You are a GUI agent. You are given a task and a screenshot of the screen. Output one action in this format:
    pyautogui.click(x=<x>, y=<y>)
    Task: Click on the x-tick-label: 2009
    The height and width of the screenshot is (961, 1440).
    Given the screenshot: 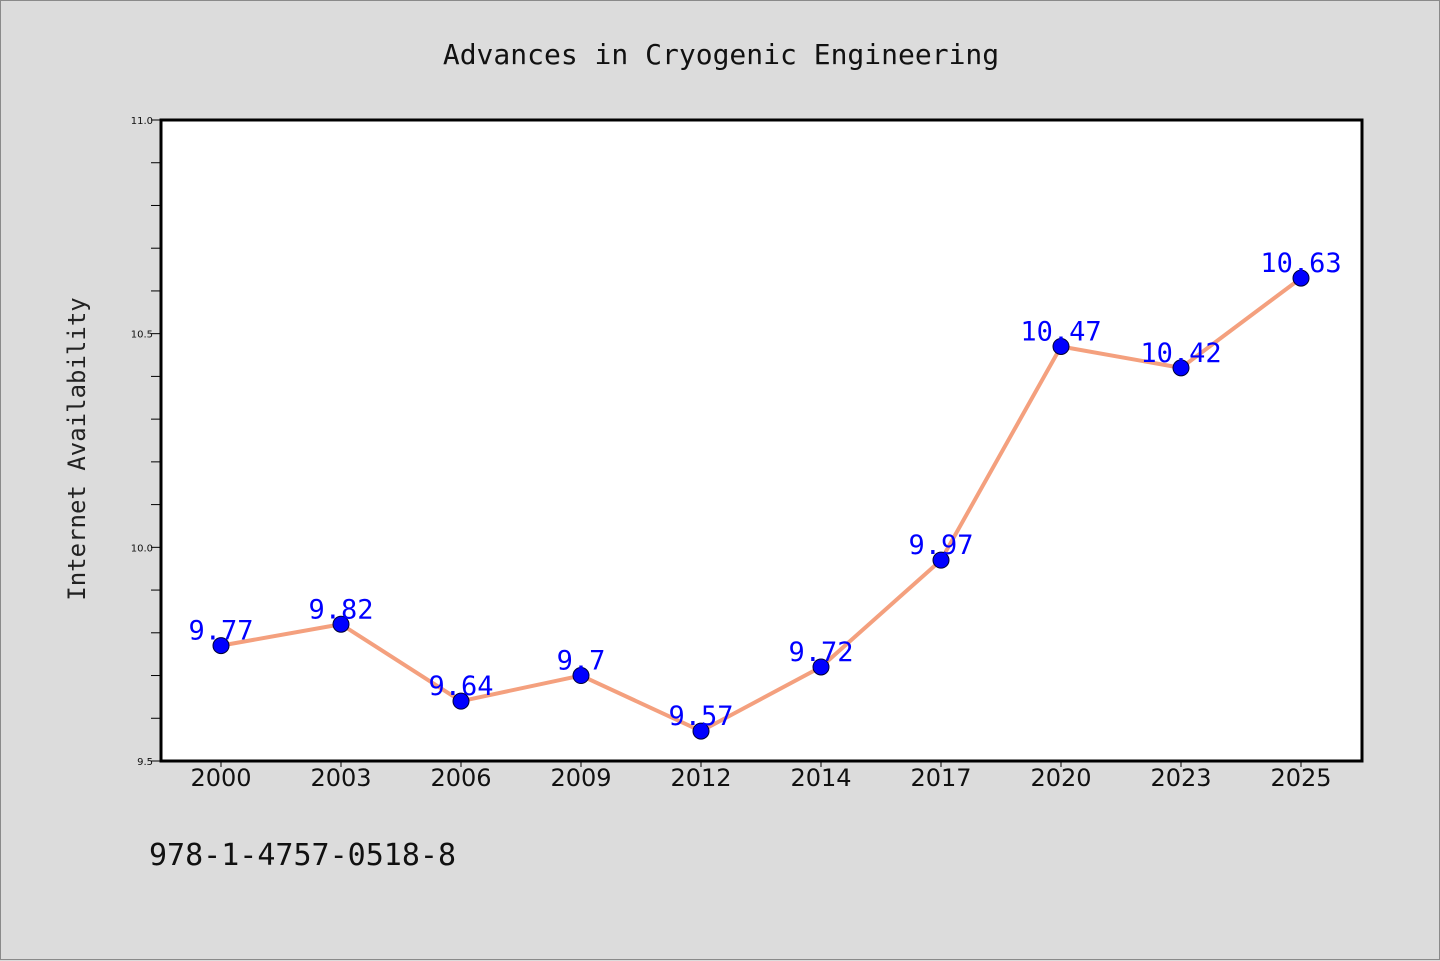 What is the action you would take?
    pyautogui.click(x=580, y=778)
    